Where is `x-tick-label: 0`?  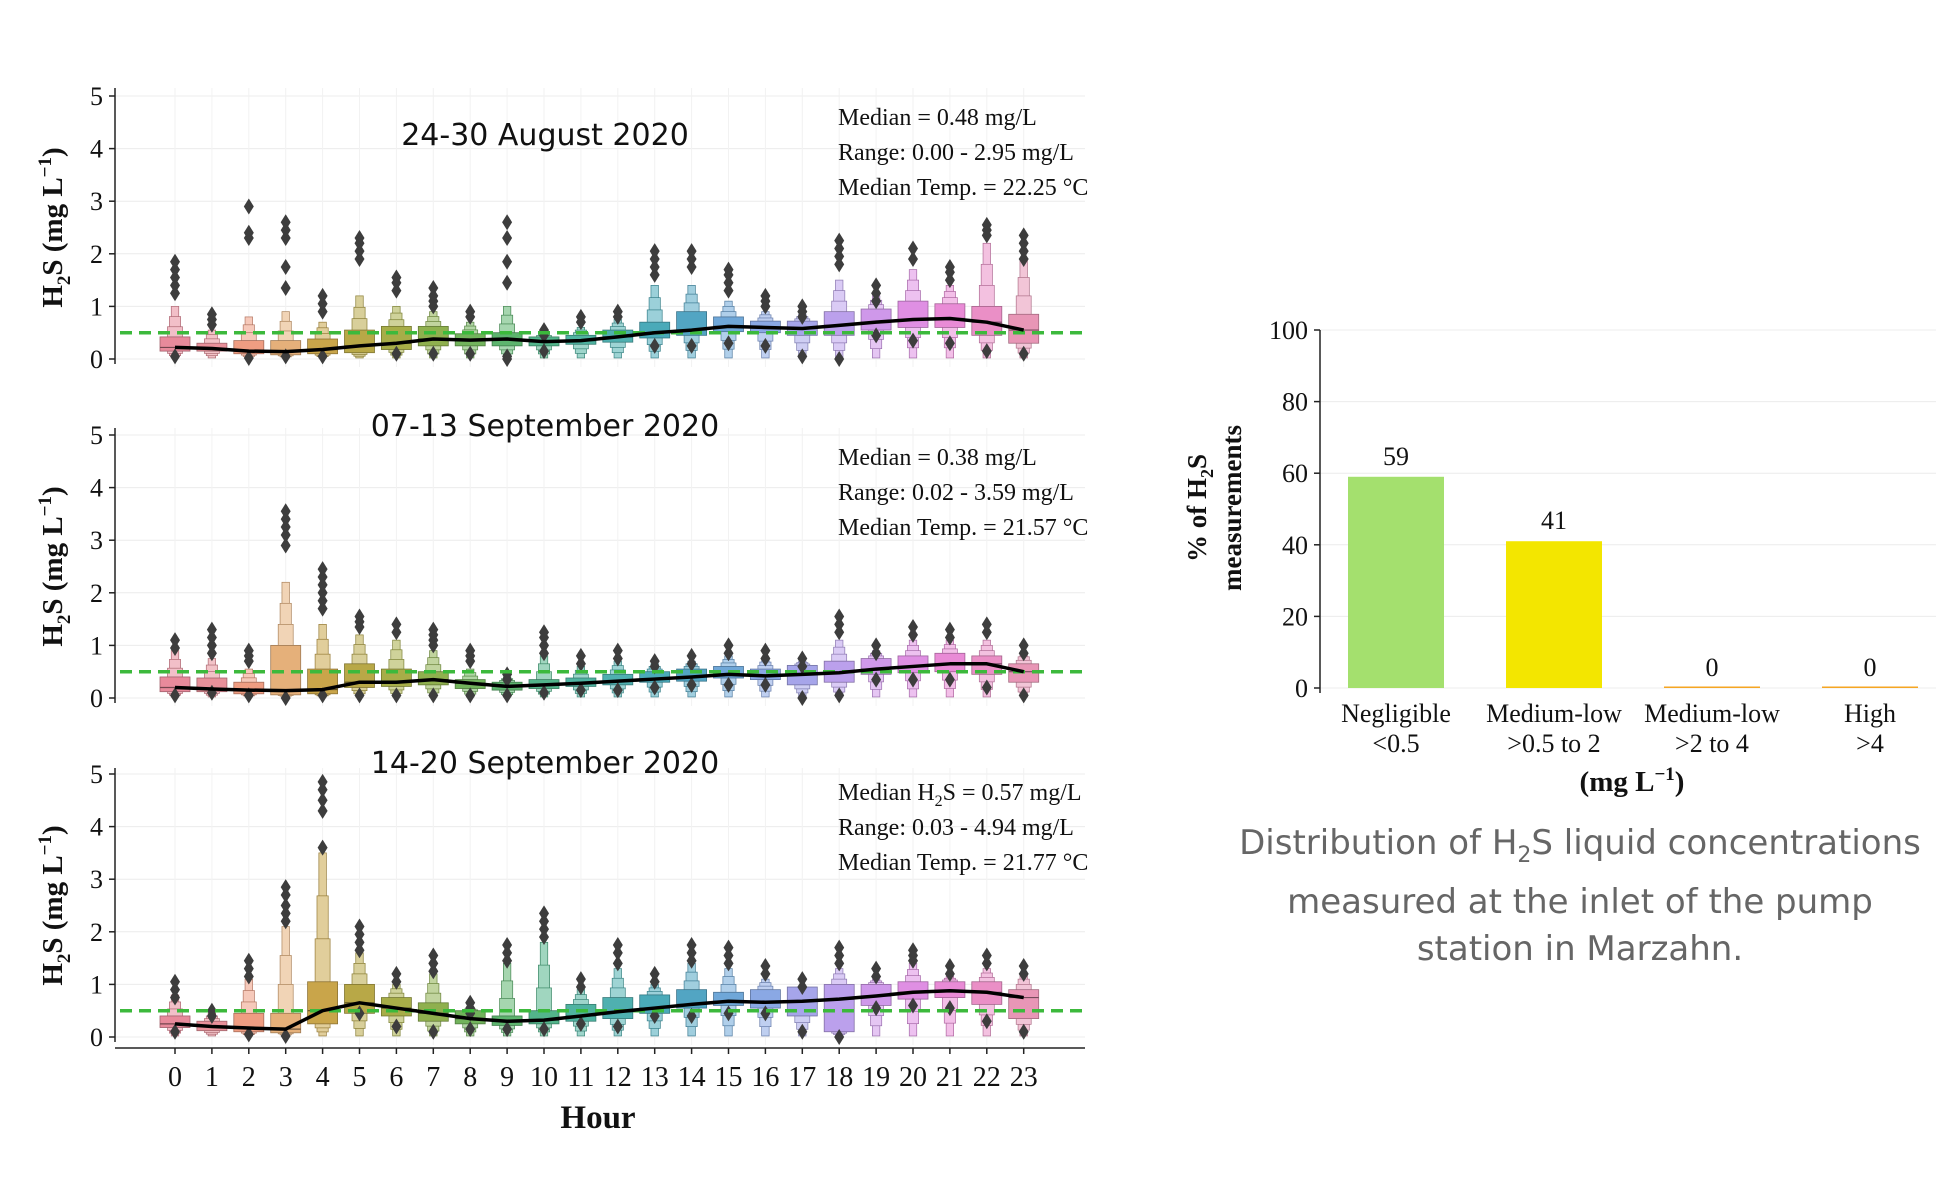 x-tick-label: 0 is located at coordinates (175, 1077).